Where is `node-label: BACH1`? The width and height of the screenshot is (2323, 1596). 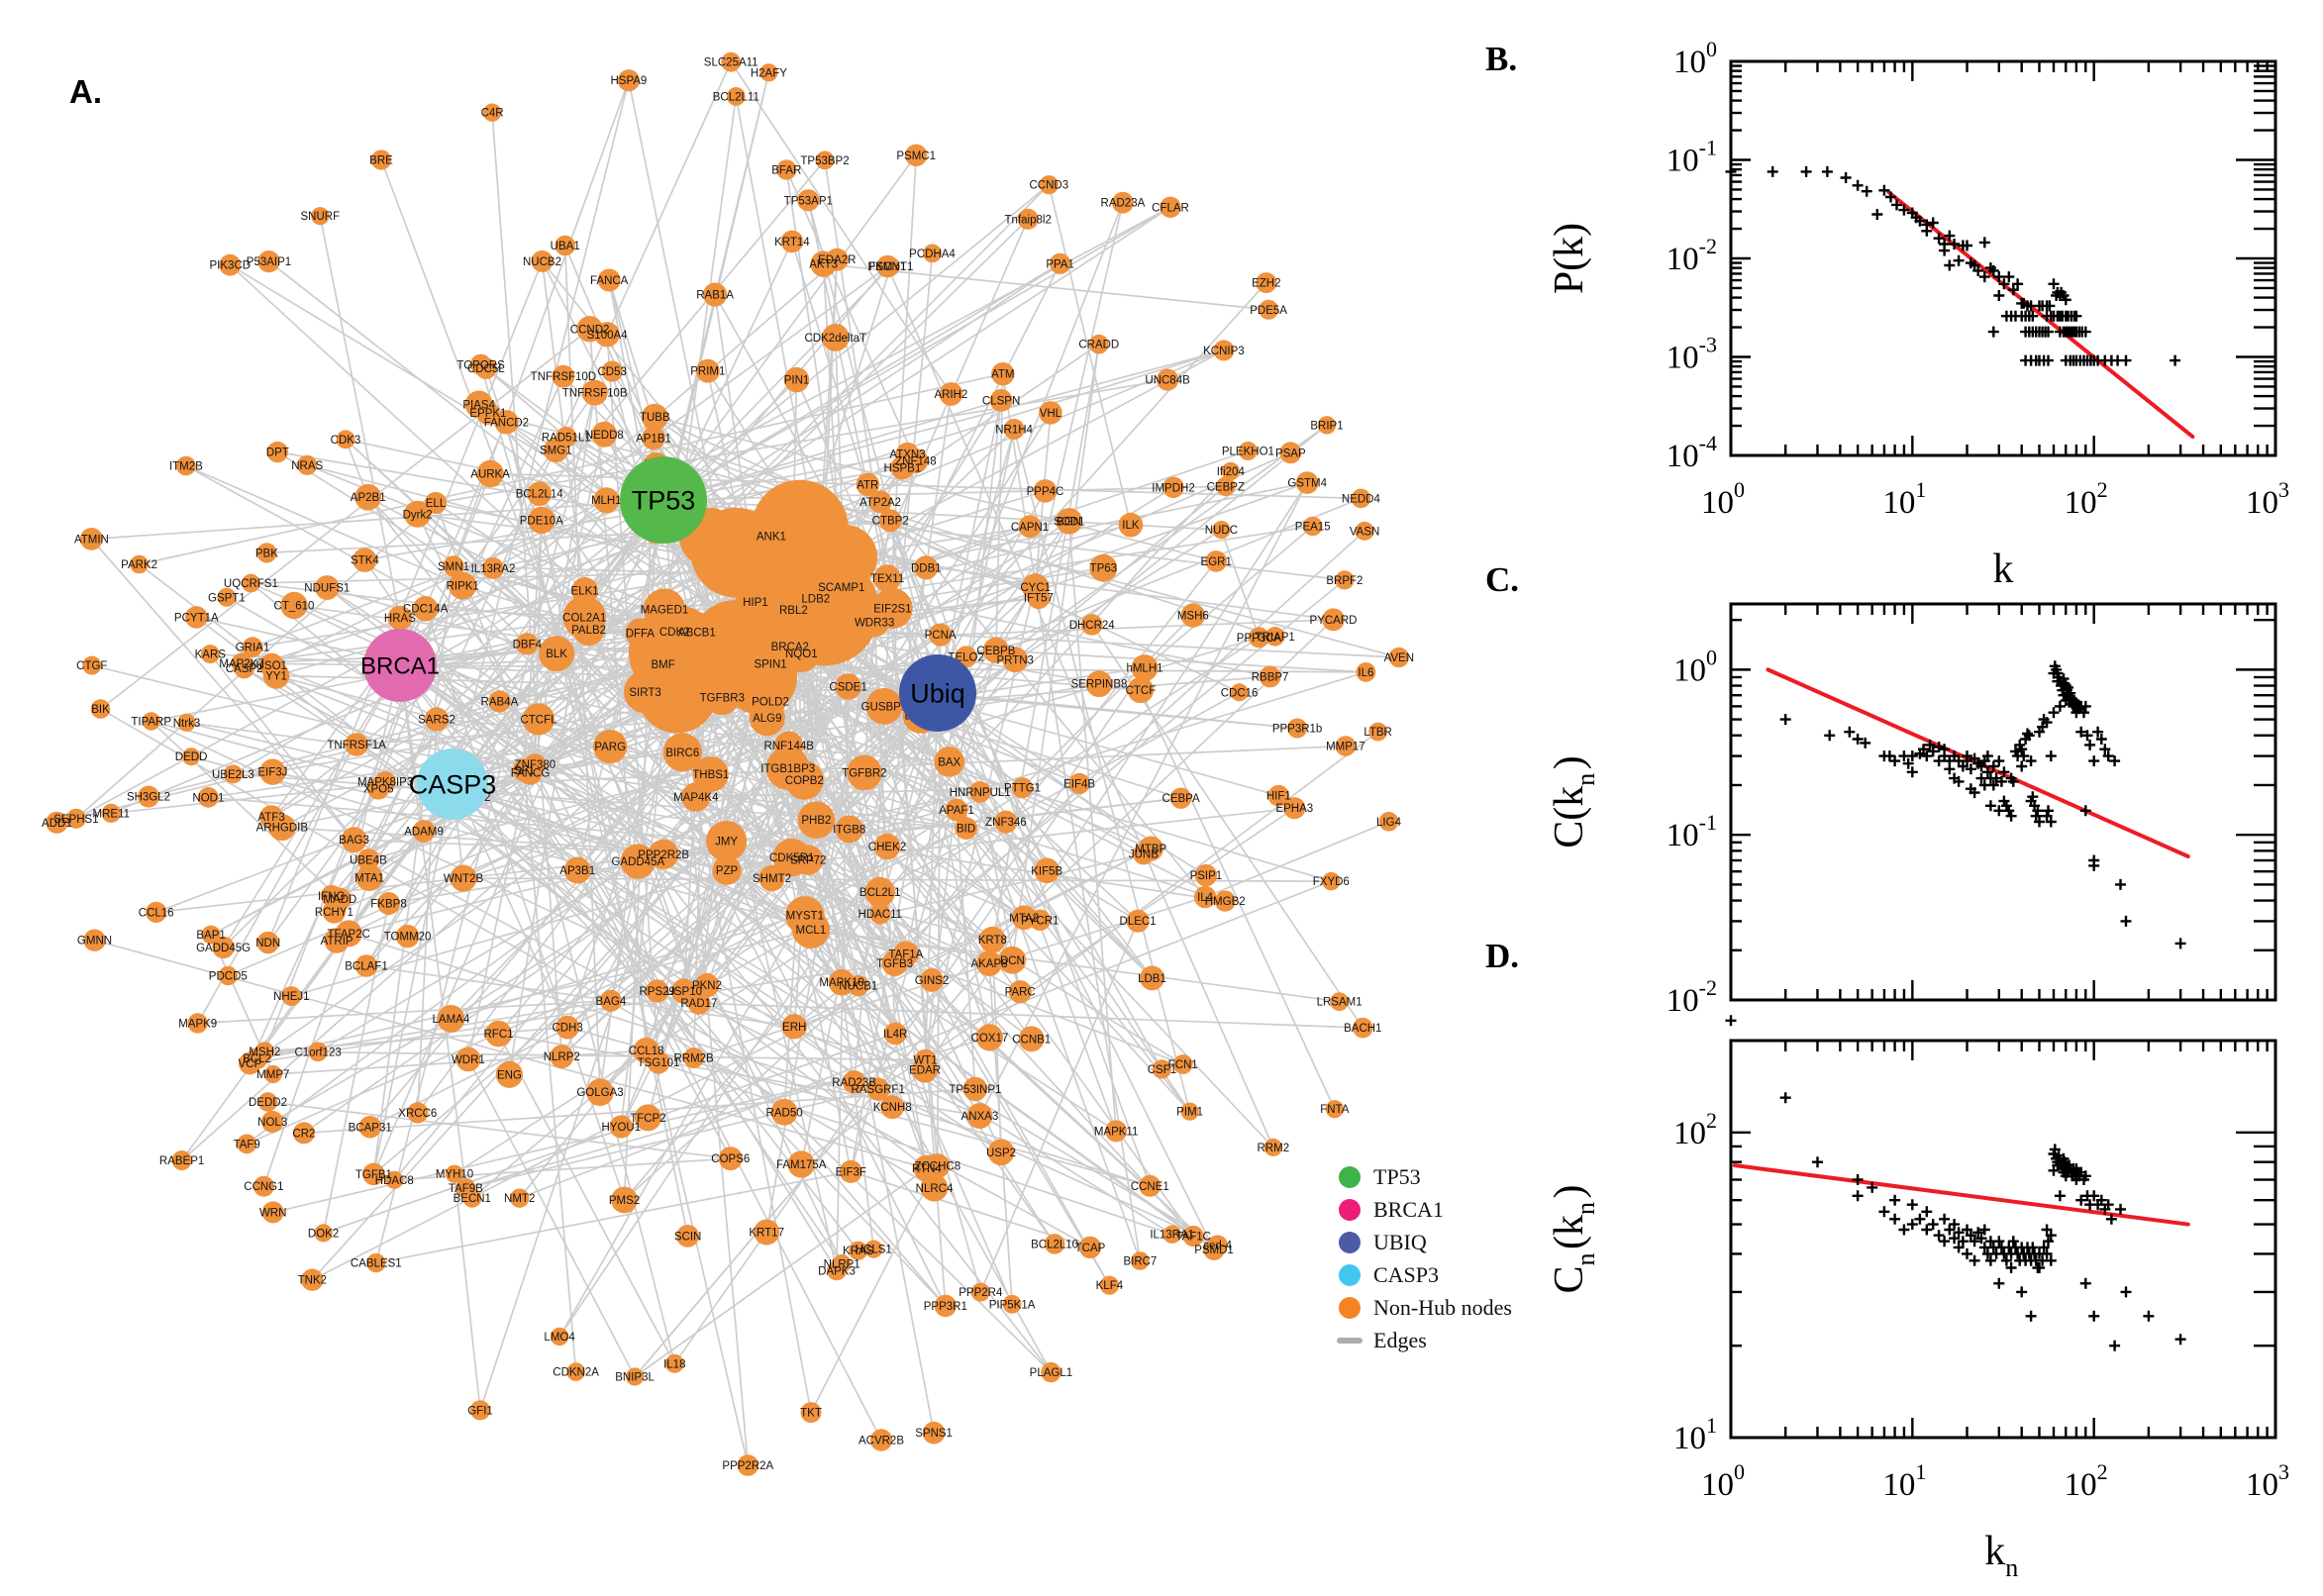
node-label: BACH1 is located at coordinates (1363, 1029).